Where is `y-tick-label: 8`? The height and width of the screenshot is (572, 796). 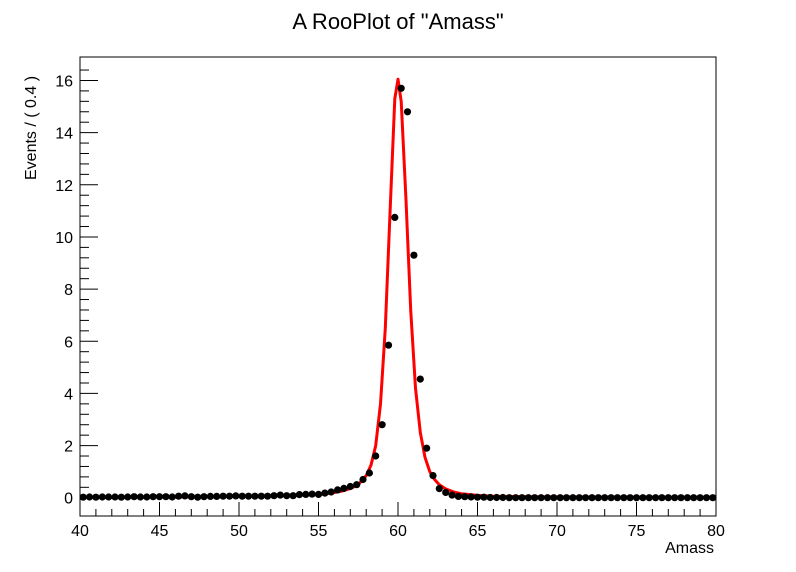
y-tick-label: 8 is located at coordinates (68, 290).